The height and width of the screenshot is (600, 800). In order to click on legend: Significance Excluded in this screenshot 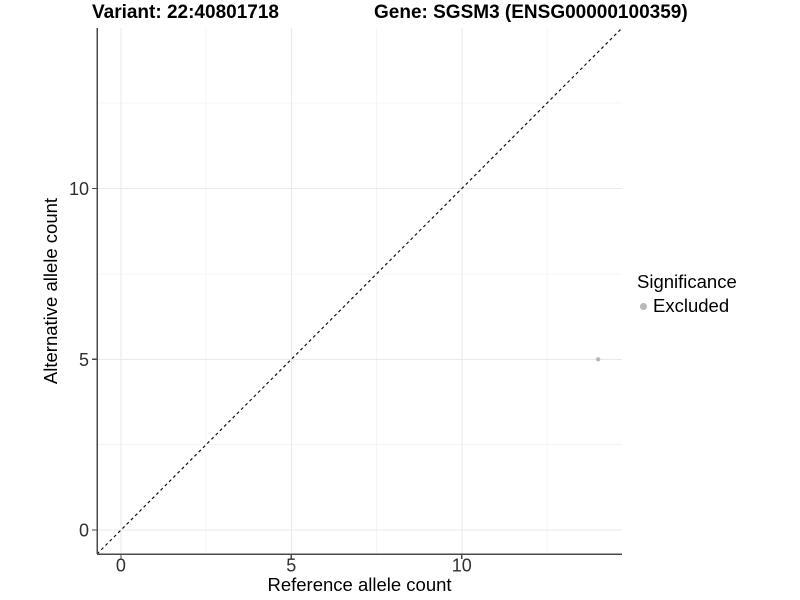, I will do `click(687, 294)`.